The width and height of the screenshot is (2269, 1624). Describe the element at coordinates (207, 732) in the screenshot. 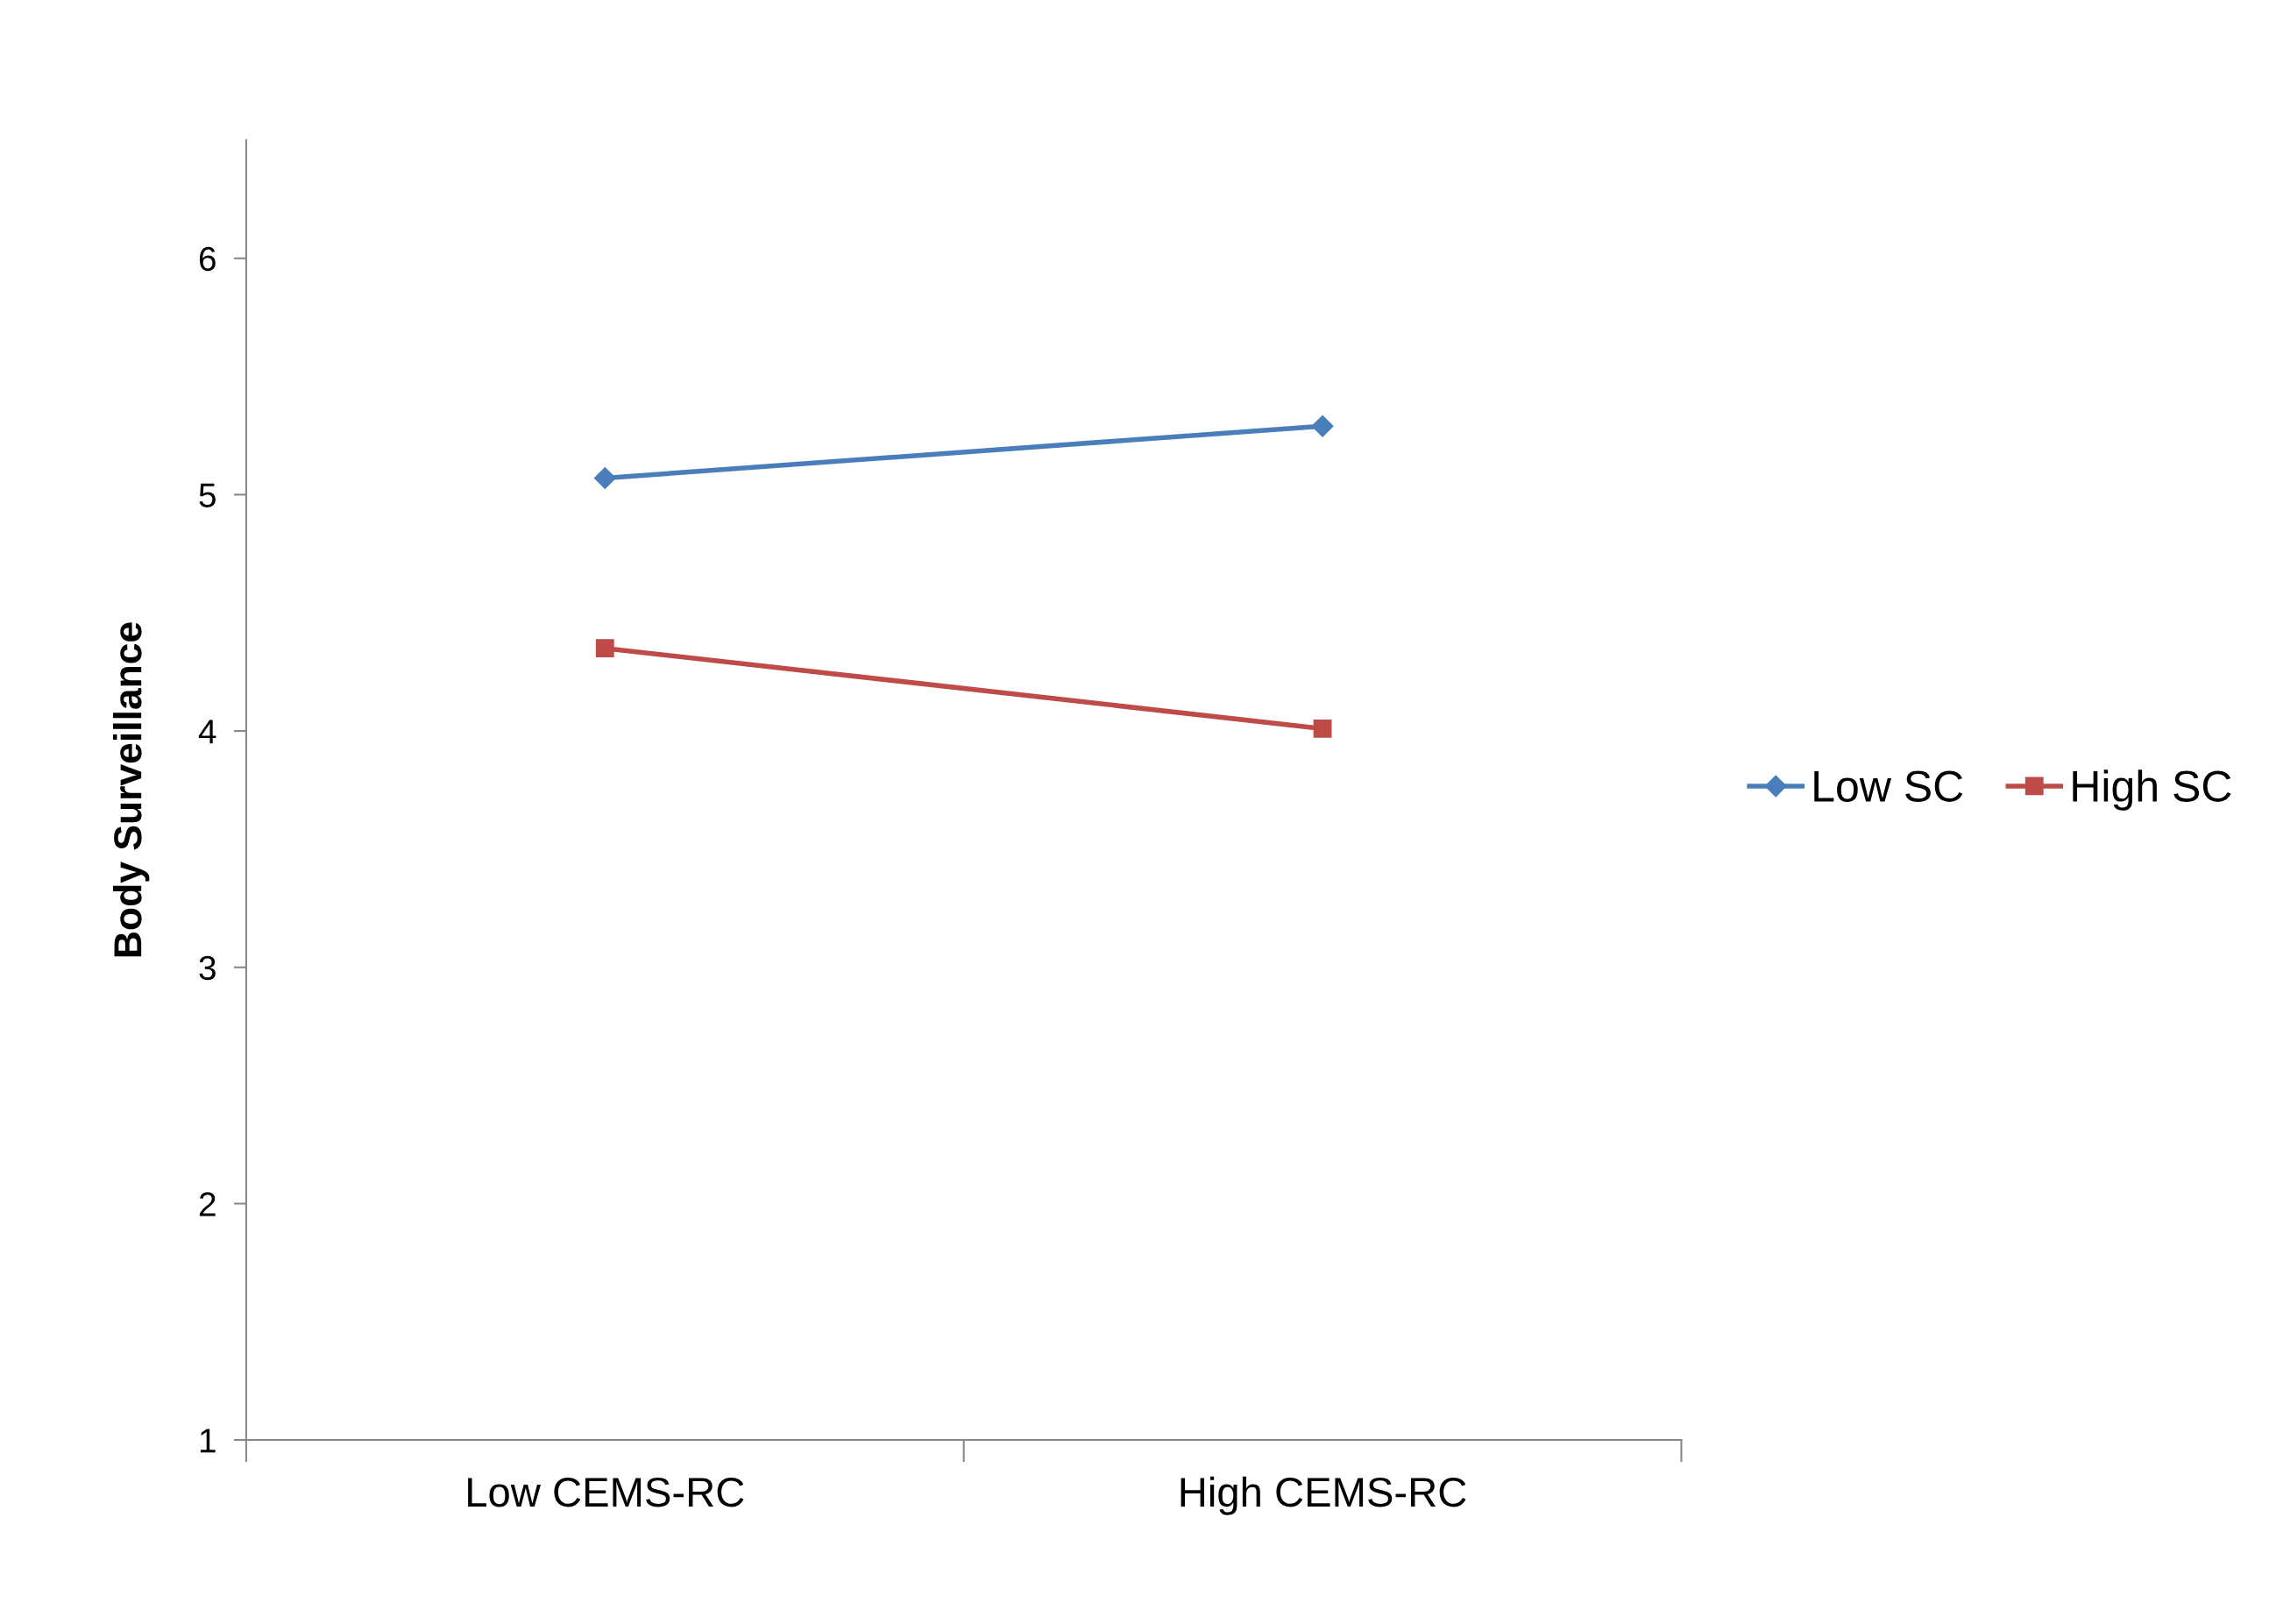

I see `y-tick-label: 4` at that location.